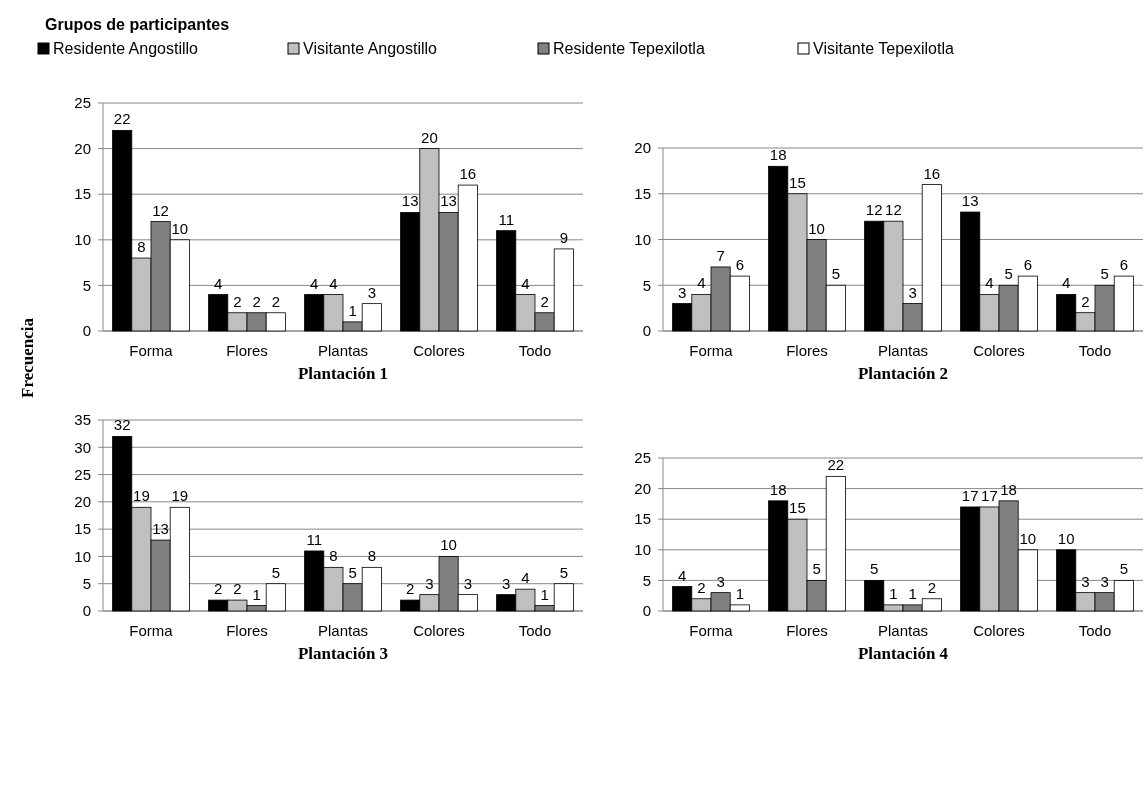  I want to click on text: Plantación 3, so click(343, 653).